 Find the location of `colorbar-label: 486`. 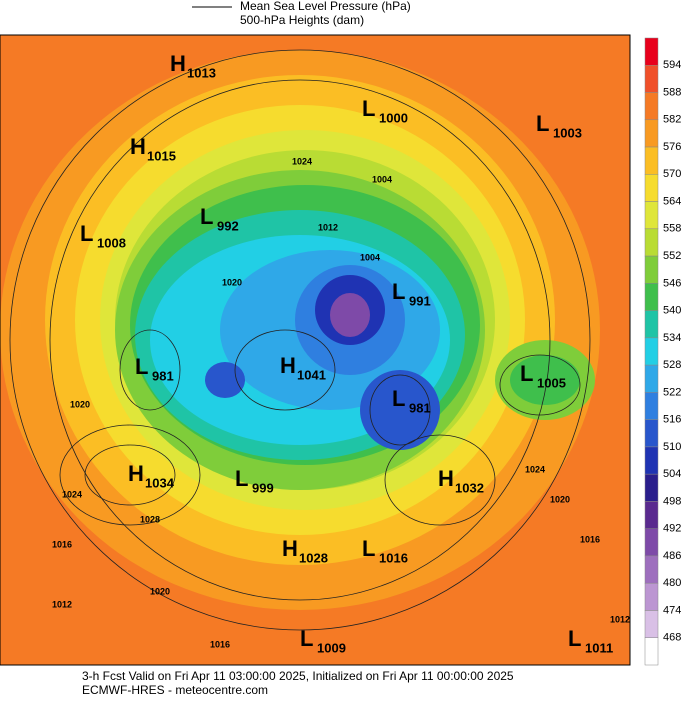

colorbar-label: 486 is located at coordinates (672, 556).